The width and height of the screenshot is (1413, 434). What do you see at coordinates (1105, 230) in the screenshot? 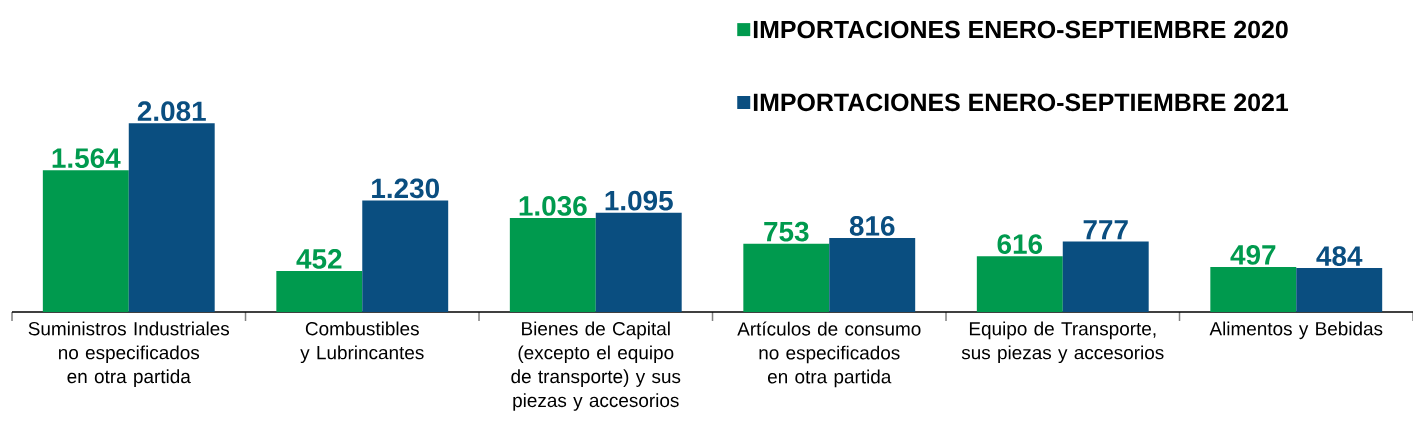
I see `data-label: 777` at bounding box center [1105, 230].